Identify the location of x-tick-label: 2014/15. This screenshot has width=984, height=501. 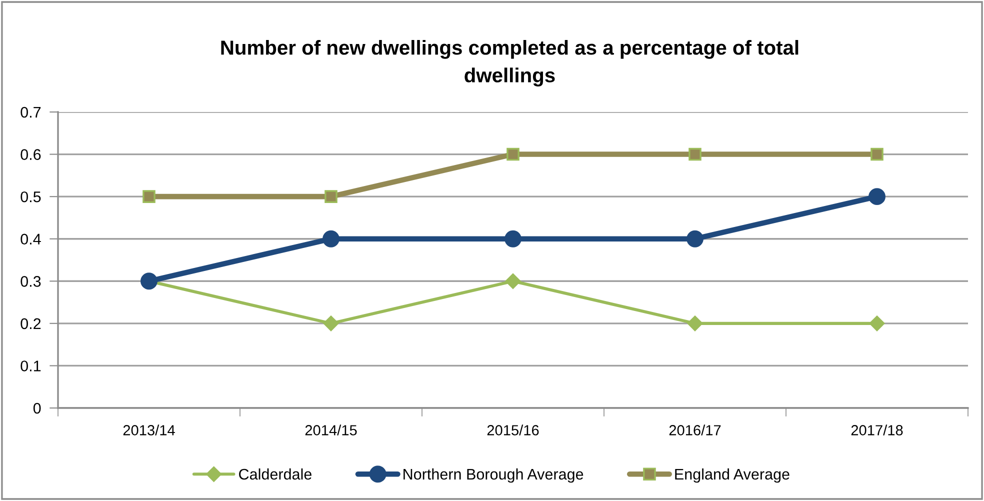
(331, 430).